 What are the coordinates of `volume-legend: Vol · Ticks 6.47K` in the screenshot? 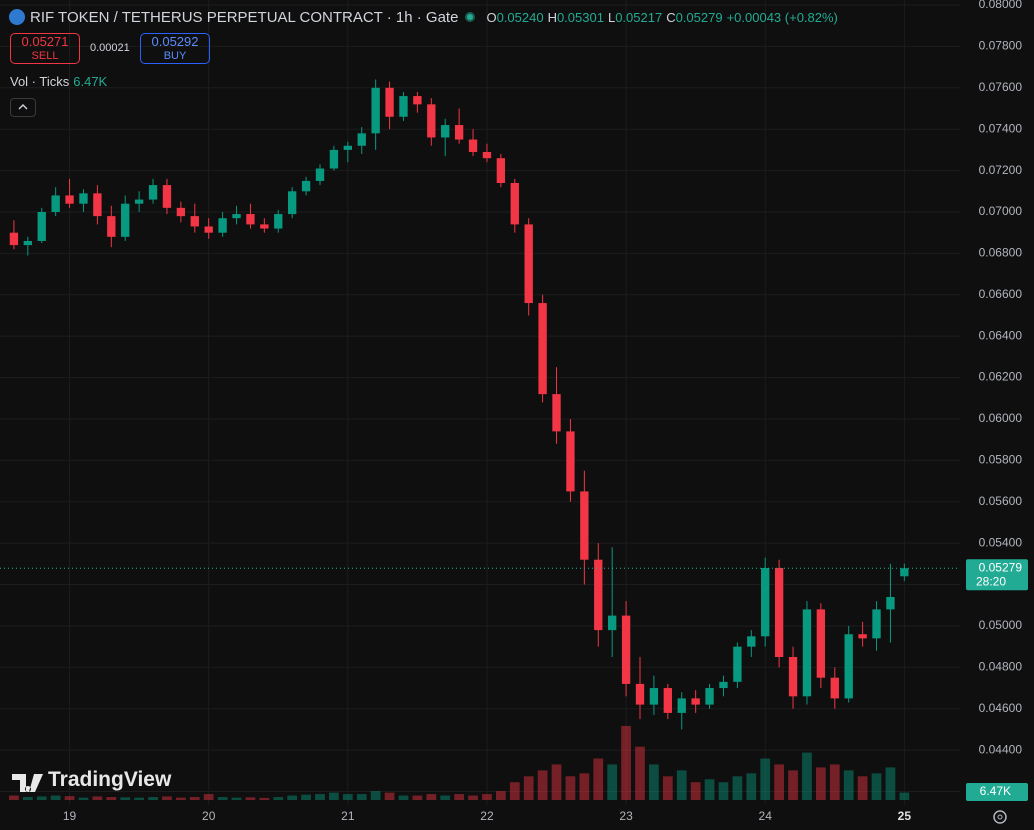 It's located at (58, 81).